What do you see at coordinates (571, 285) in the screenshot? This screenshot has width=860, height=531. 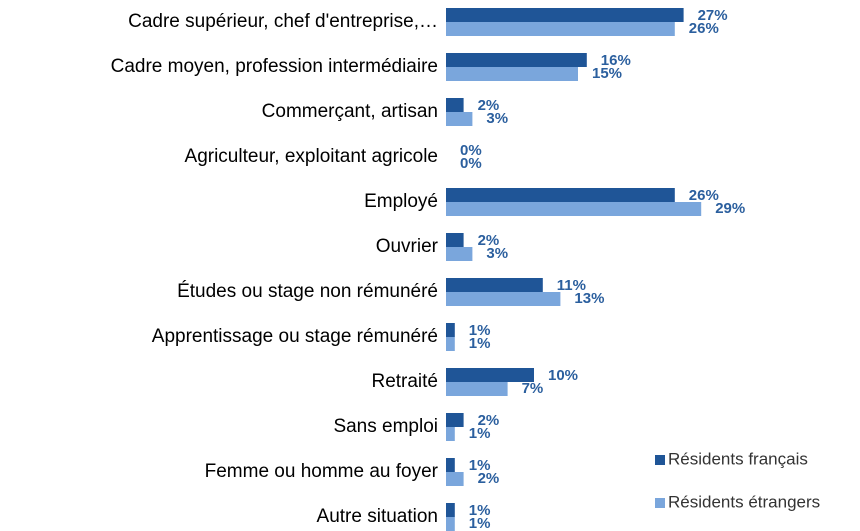 I see `value-label: 11%` at bounding box center [571, 285].